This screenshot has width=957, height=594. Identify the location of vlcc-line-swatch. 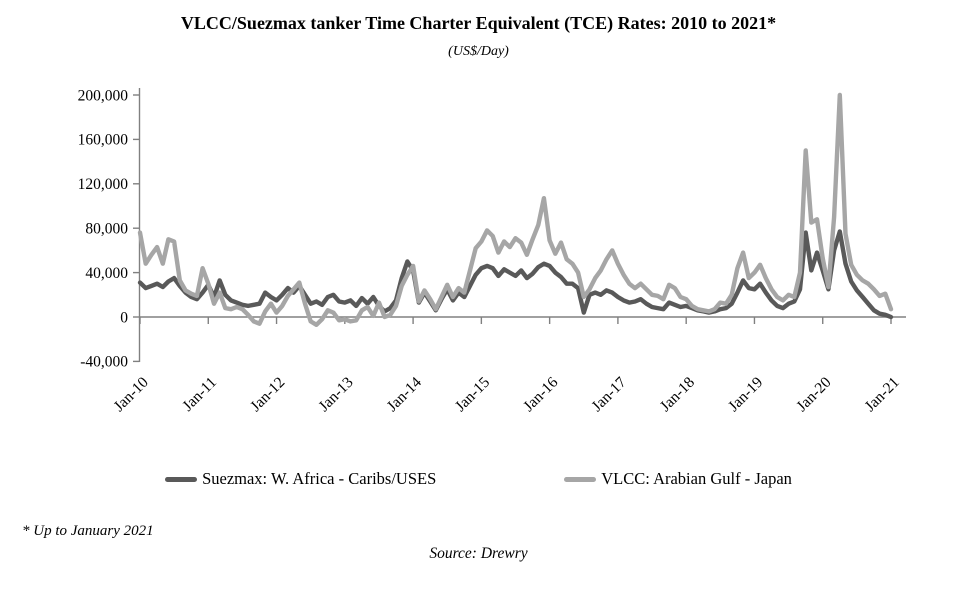
(580, 479).